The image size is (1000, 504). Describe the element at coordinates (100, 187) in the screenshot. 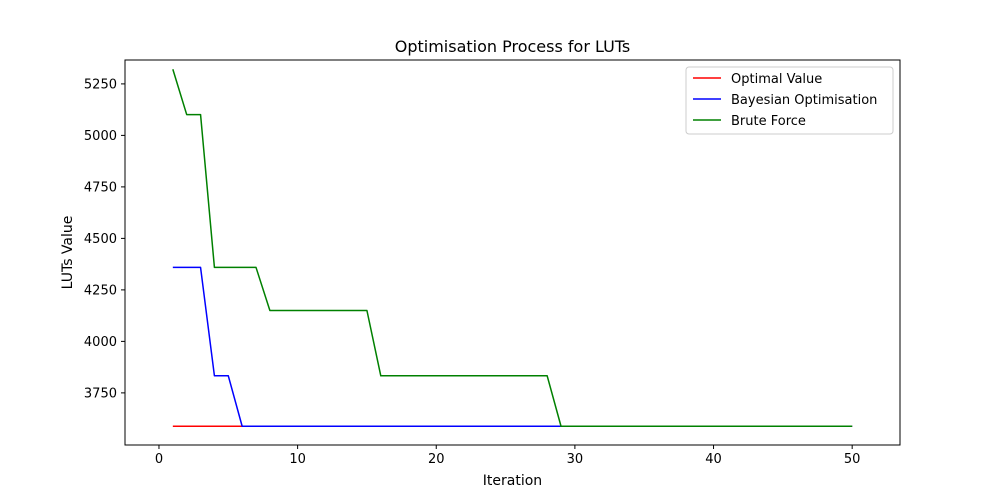

I see `y-tick-label: 4750` at that location.